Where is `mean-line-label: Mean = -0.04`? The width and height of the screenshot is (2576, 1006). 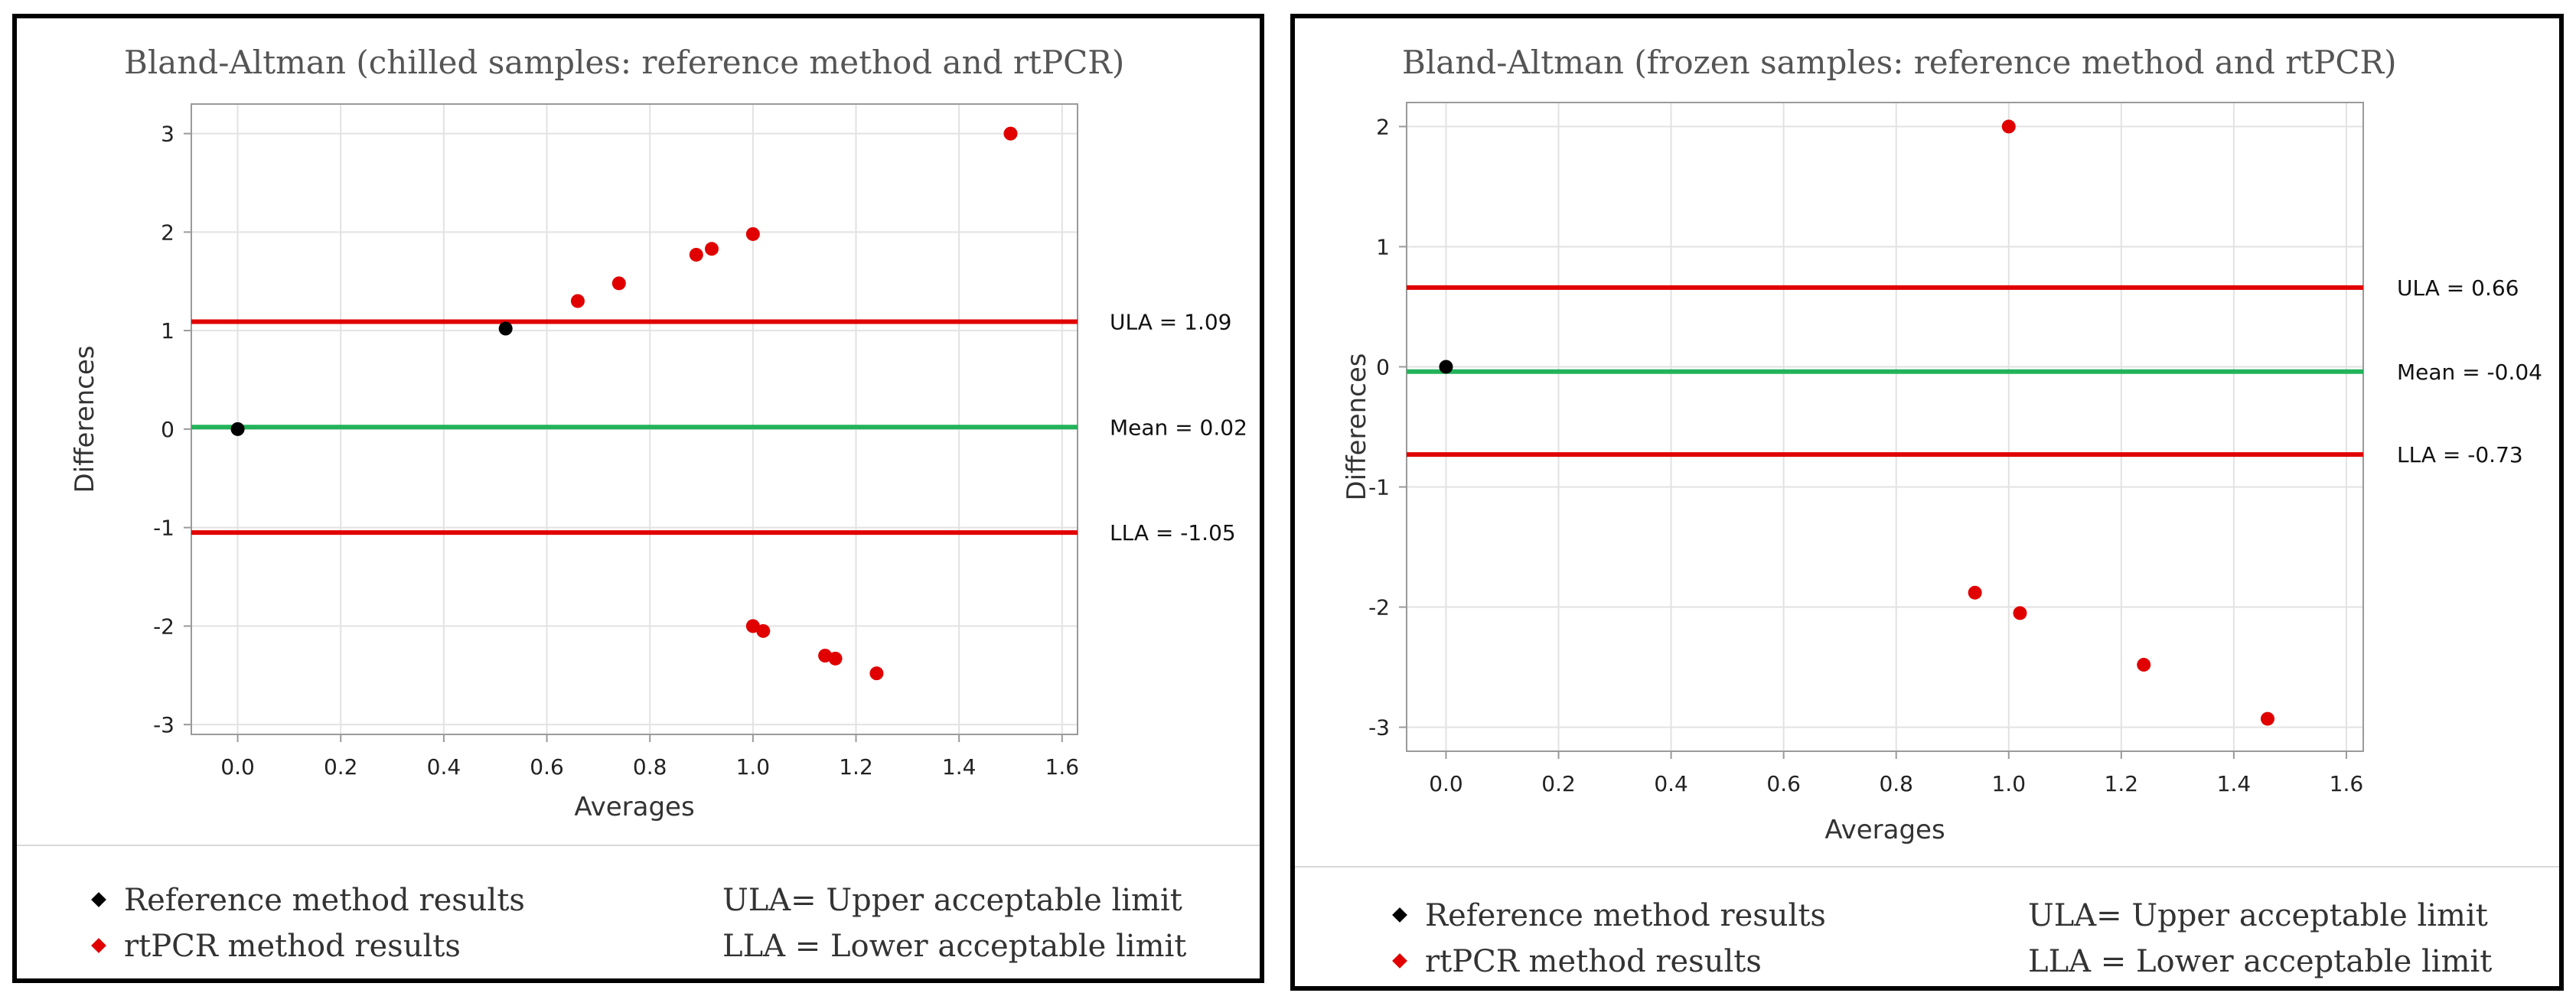
mean-line-label: Mean = -0.04 is located at coordinates (2469, 373).